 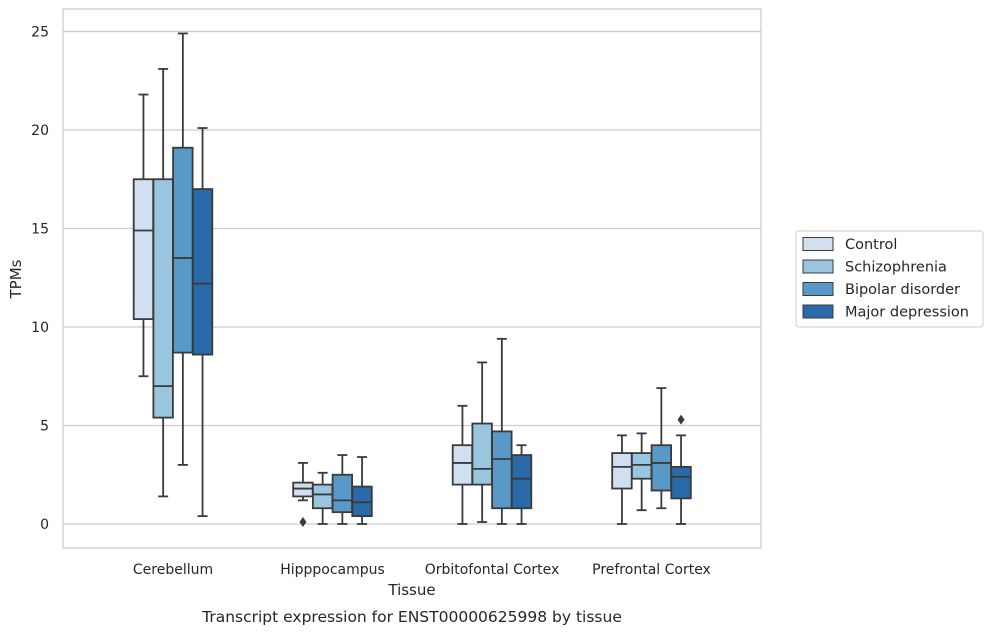 I want to click on x-tick-label: Hipppocampus, so click(x=332, y=570).